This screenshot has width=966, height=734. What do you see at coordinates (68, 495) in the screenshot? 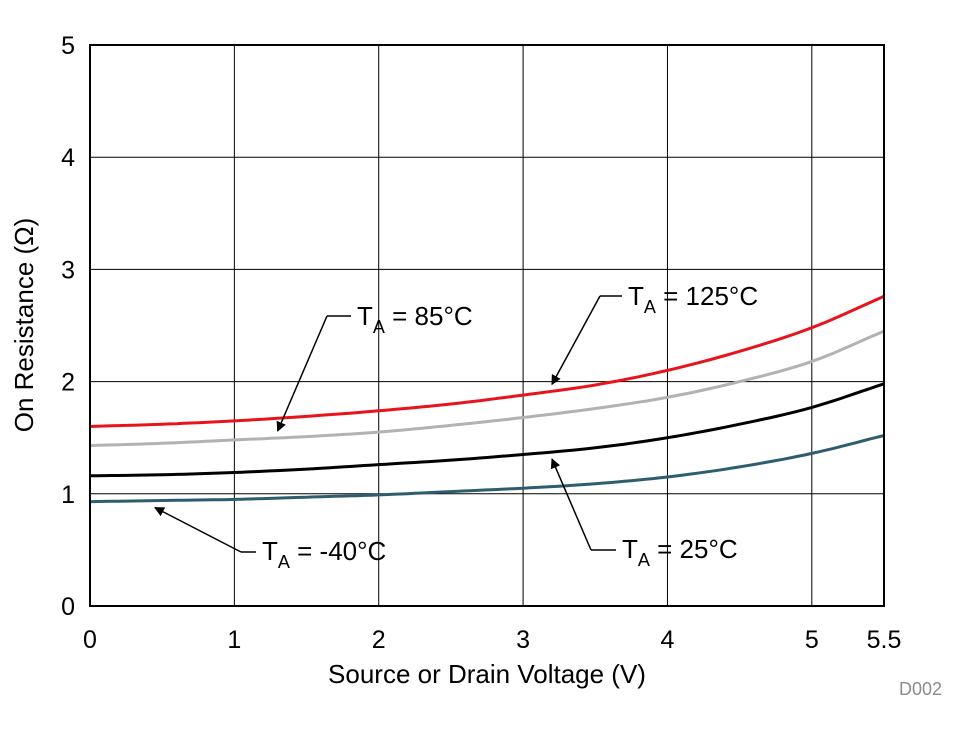
I see `y-tick-label: 1` at bounding box center [68, 495].